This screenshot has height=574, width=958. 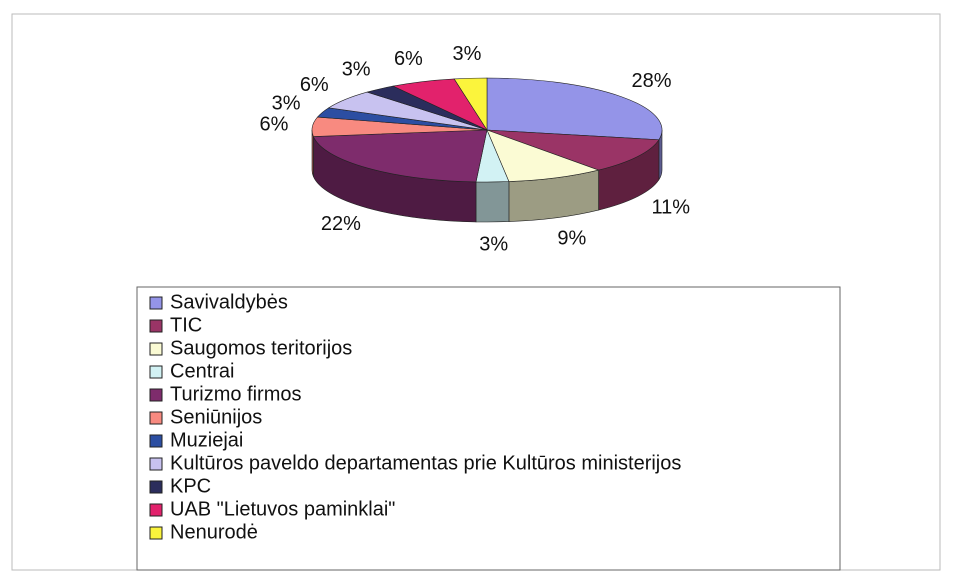 What do you see at coordinates (216, 417) in the screenshot?
I see `legend-label: Seniūnijos` at bounding box center [216, 417].